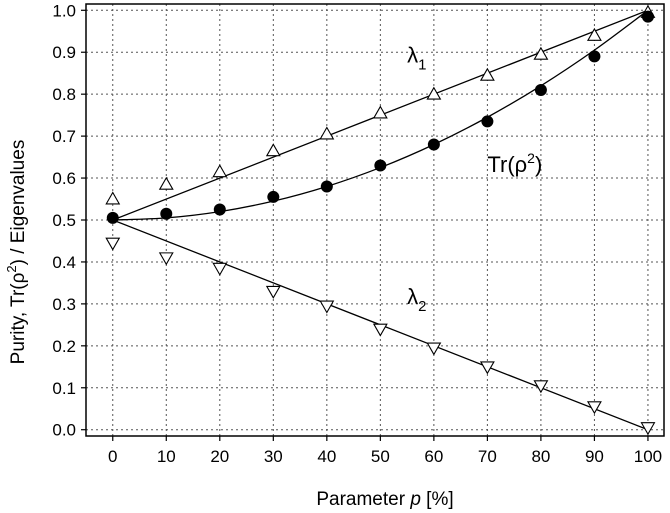  I want to click on y-axis-label-part-a: Purity, Tr(ρ, so click(18, 318).